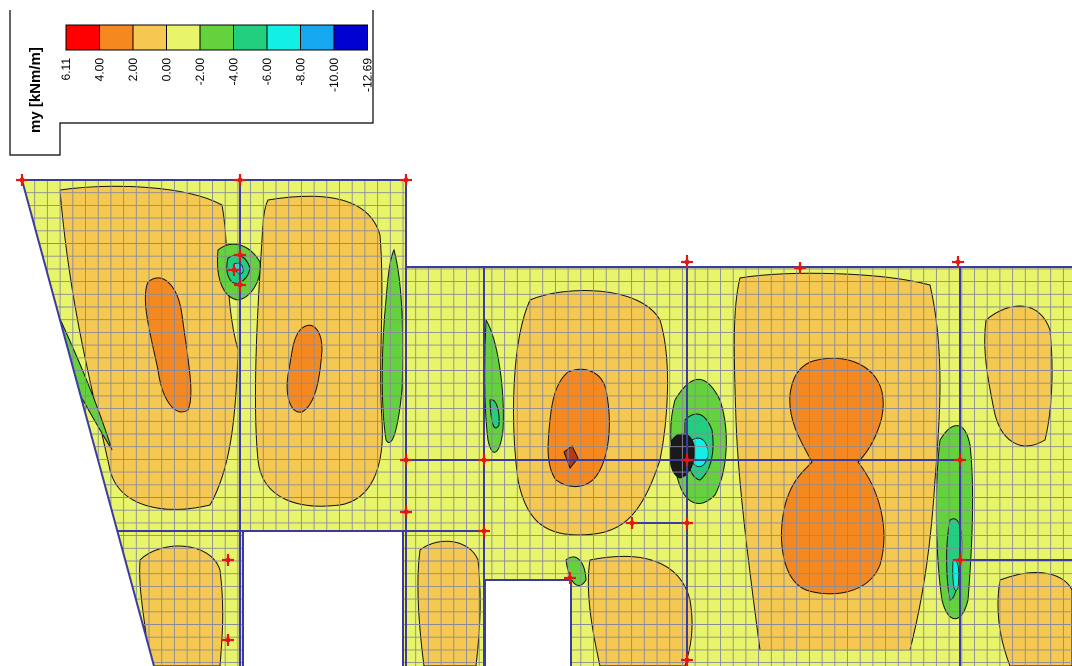 This screenshot has height=666, width=1072. I want to click on legend-tick-label: -8.00, so click(301, 72).